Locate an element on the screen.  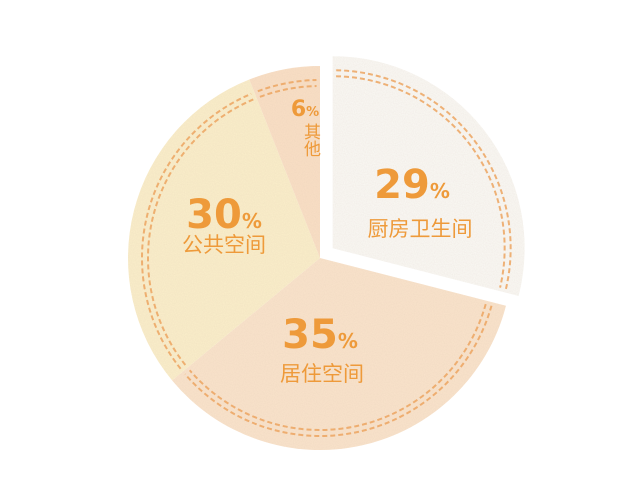
slice-kitchen-bath is located at coordinates (428, 176).